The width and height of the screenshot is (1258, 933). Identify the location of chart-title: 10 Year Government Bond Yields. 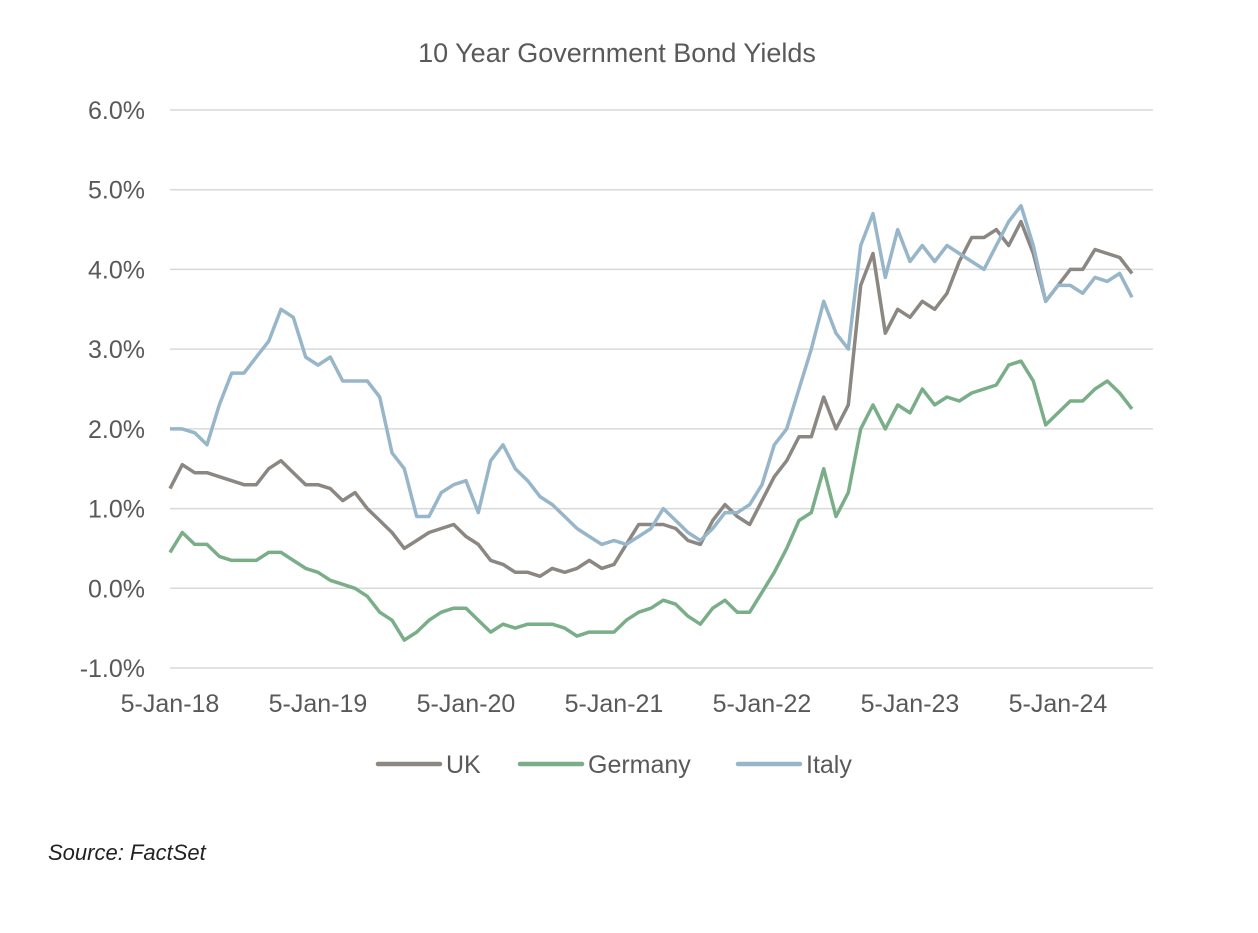
(617, 53).